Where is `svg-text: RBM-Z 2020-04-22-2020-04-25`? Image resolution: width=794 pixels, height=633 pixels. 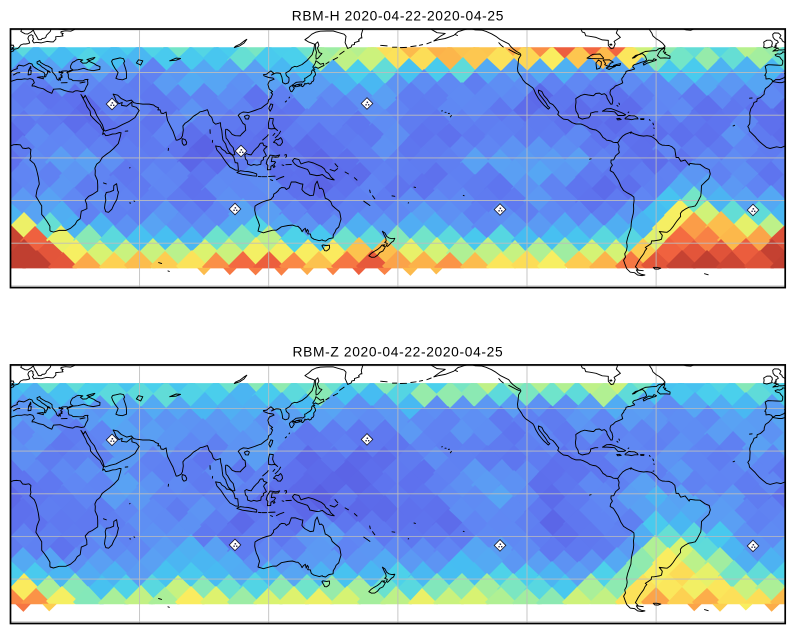 svg-text: RBM-Z 2020-04-22-2020-04-25 is located at coordinates (397, 351).